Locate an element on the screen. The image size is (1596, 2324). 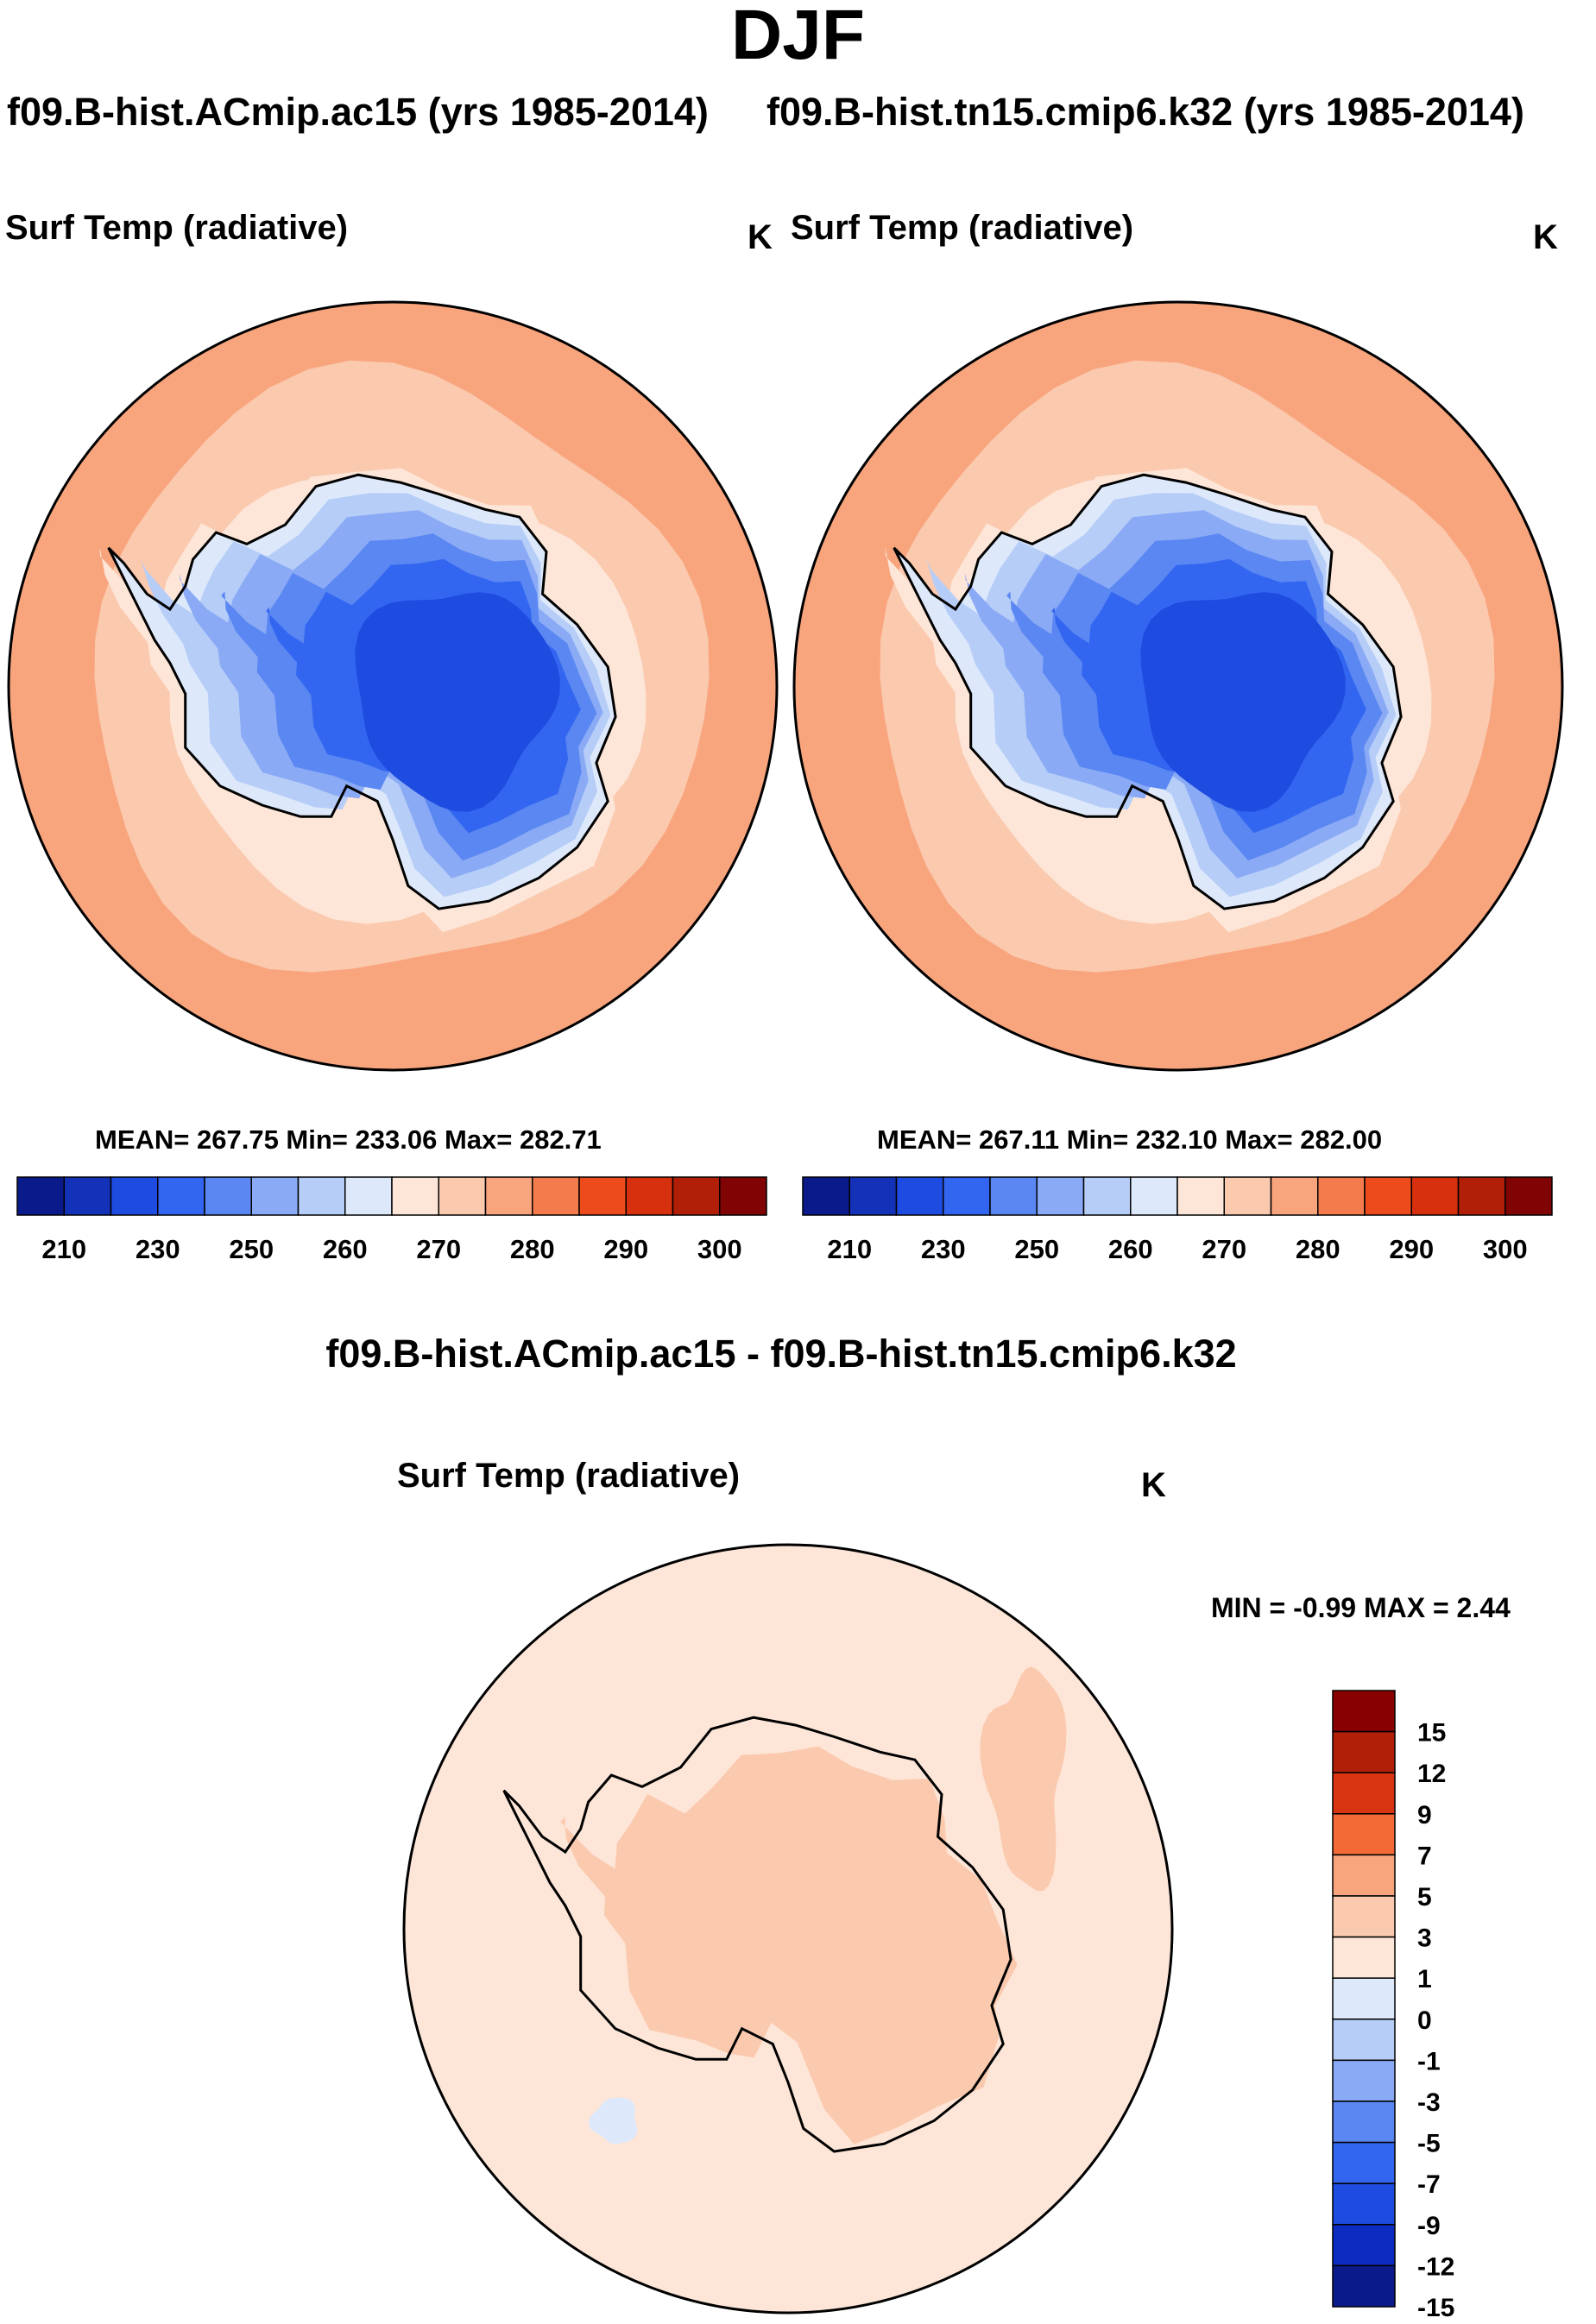
diff-positive-streak is located at coordinates (1023, 1779).